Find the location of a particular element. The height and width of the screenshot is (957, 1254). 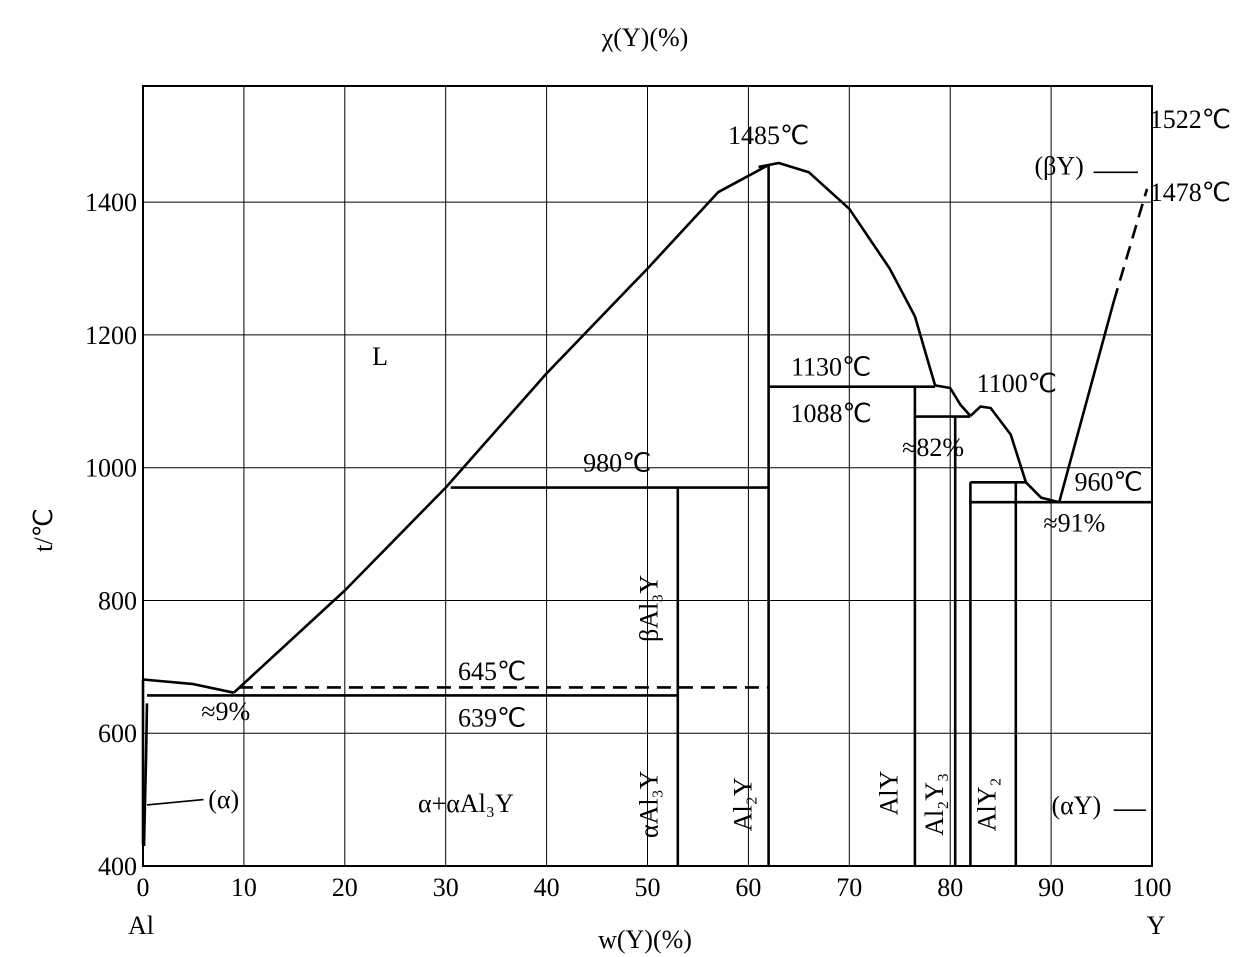

x-tick-label: 80 is located at coordinates (950, 887).